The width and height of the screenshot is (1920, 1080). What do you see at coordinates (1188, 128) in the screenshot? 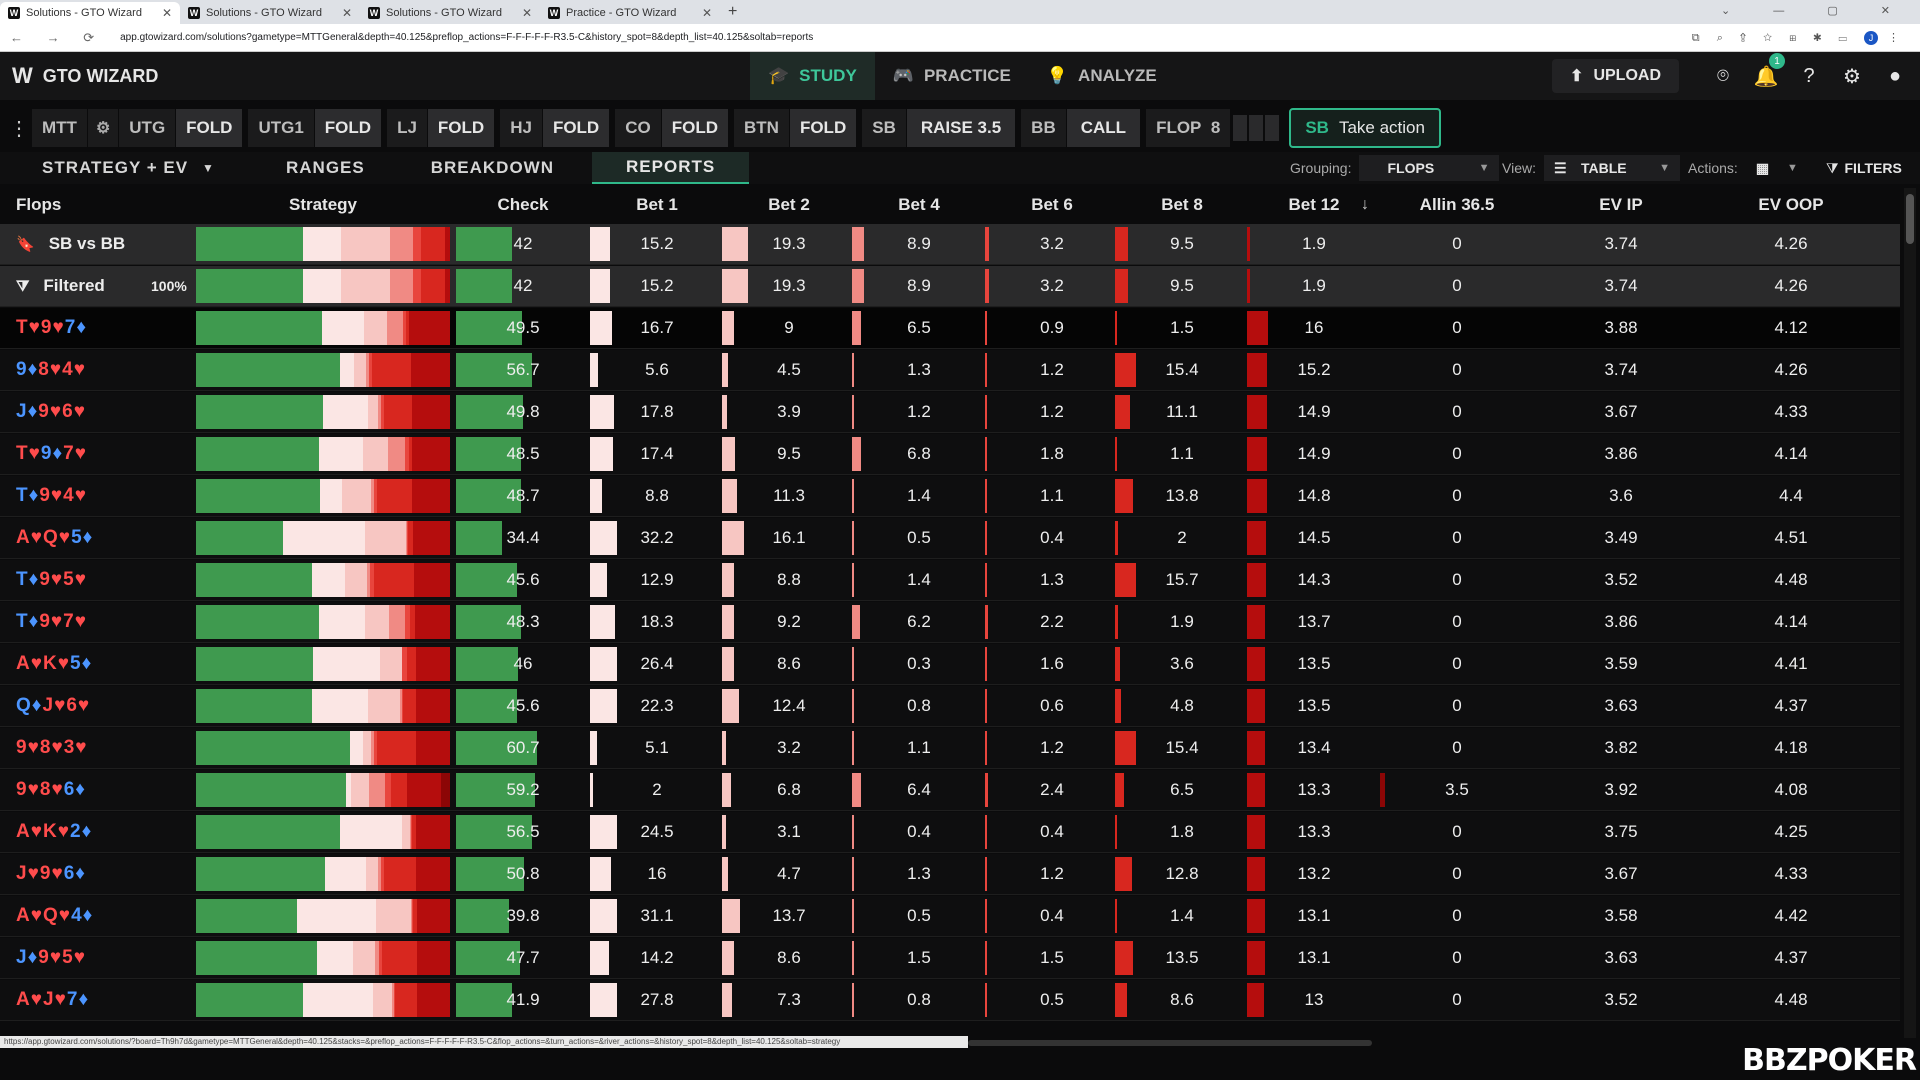
I see `flop-street: FLOP 8` at bounding box center [1188, 128].